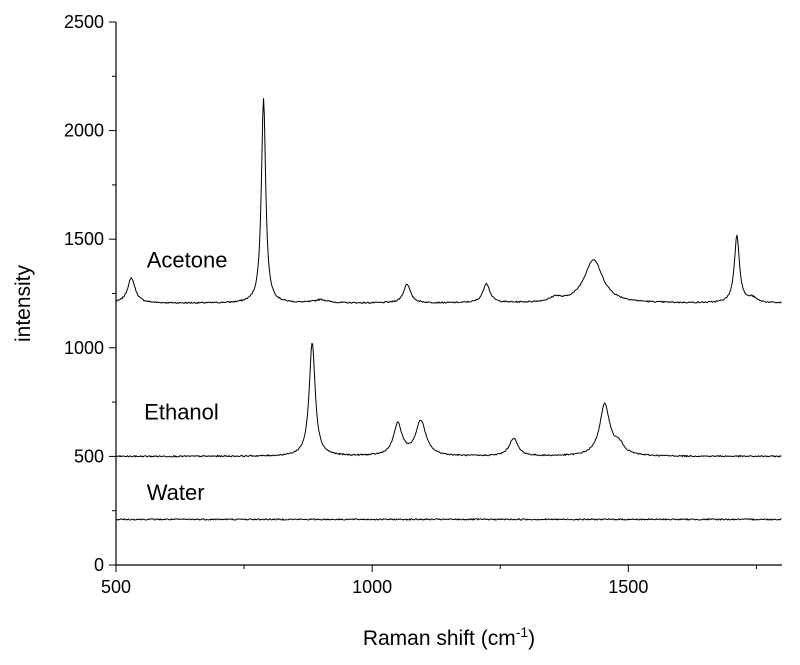 The width and height of the screenshot is (800, 665). What do you see at coordinates (448, 400) in the screenshot?
I see `series-line-ethanol` at bounding box center [448, 400].